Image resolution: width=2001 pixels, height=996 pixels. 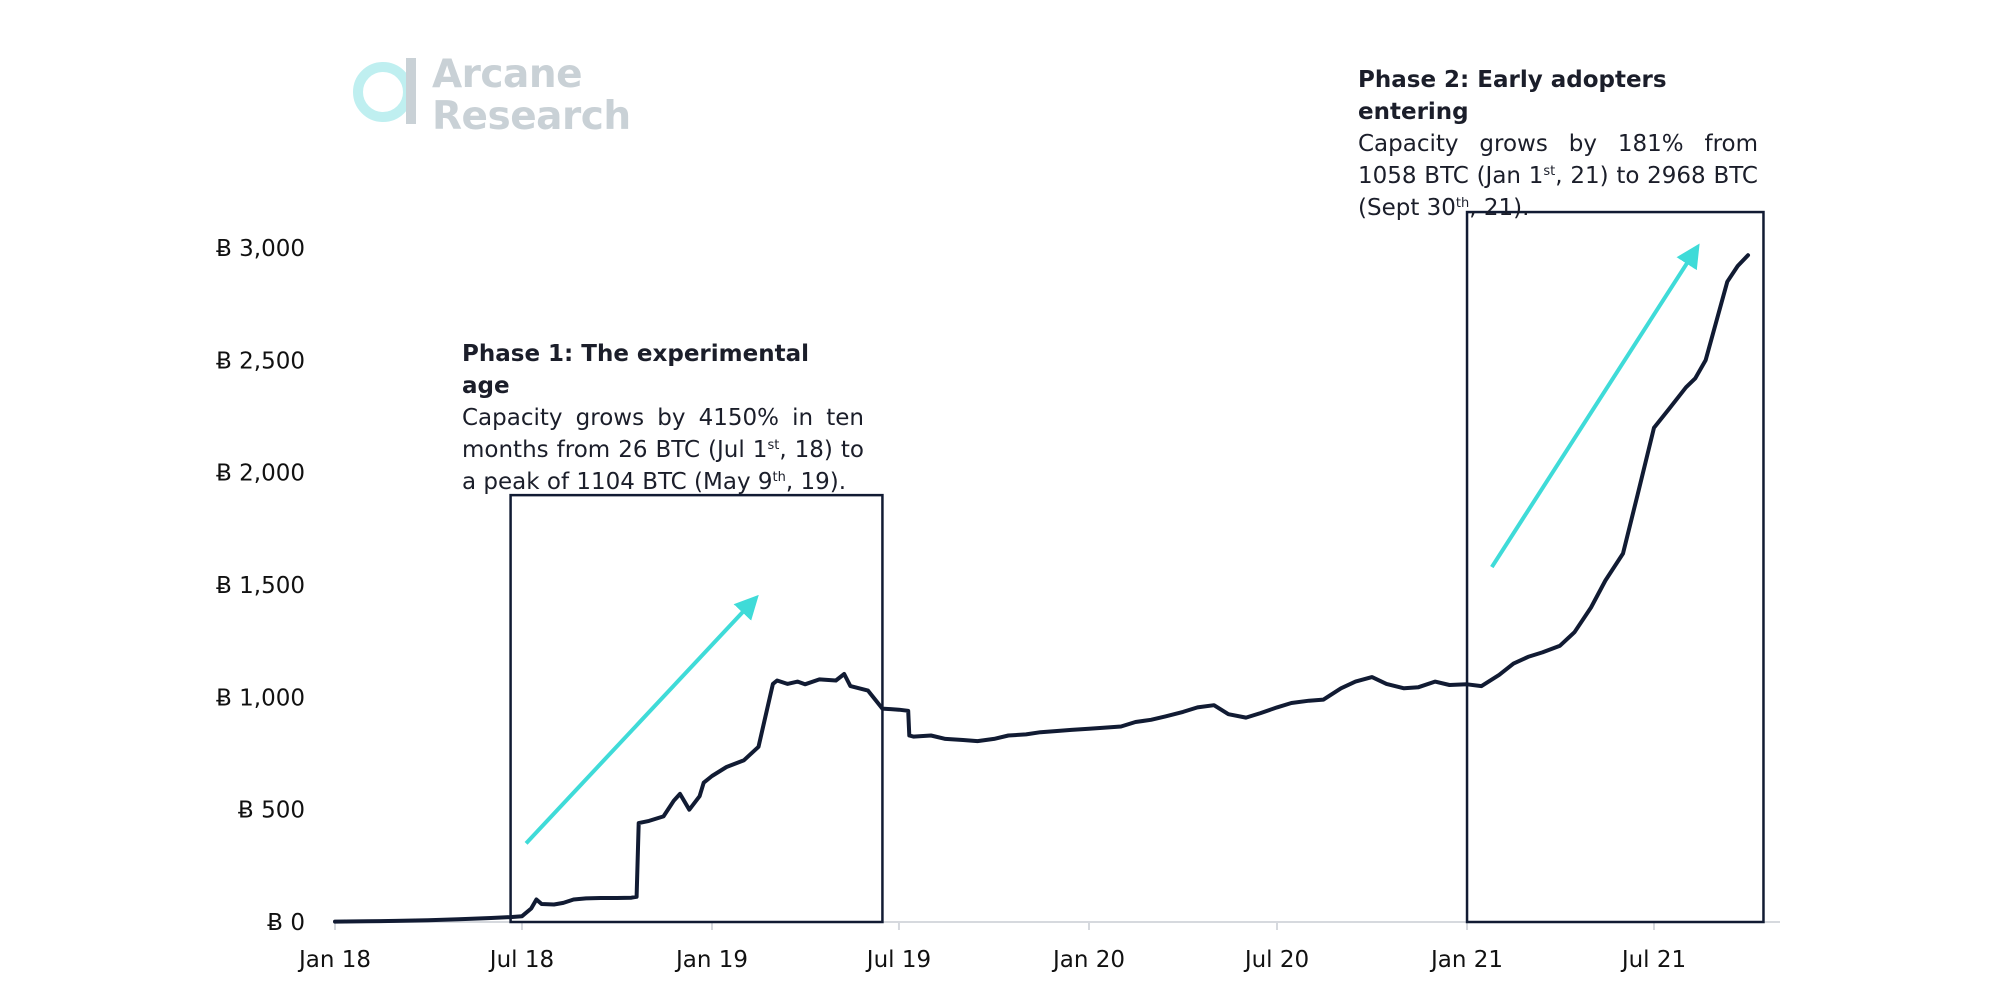 I want to click on y-tick-label: Ƀ 1,000, so click(x=260, y=698).